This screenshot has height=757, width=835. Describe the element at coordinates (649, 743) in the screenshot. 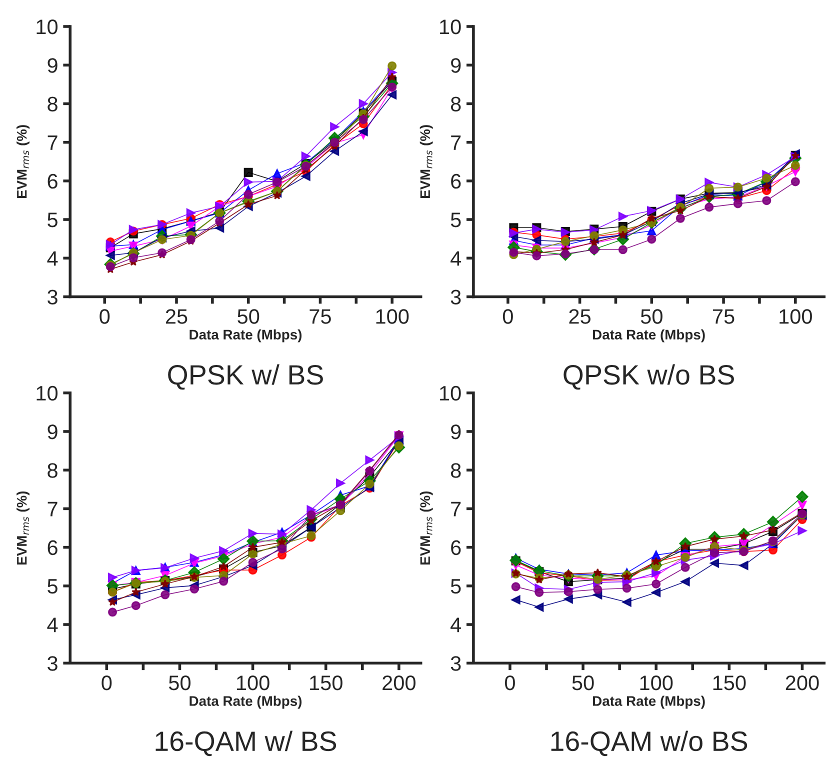

I see `text: 16-QAM w/o BS` at that location.